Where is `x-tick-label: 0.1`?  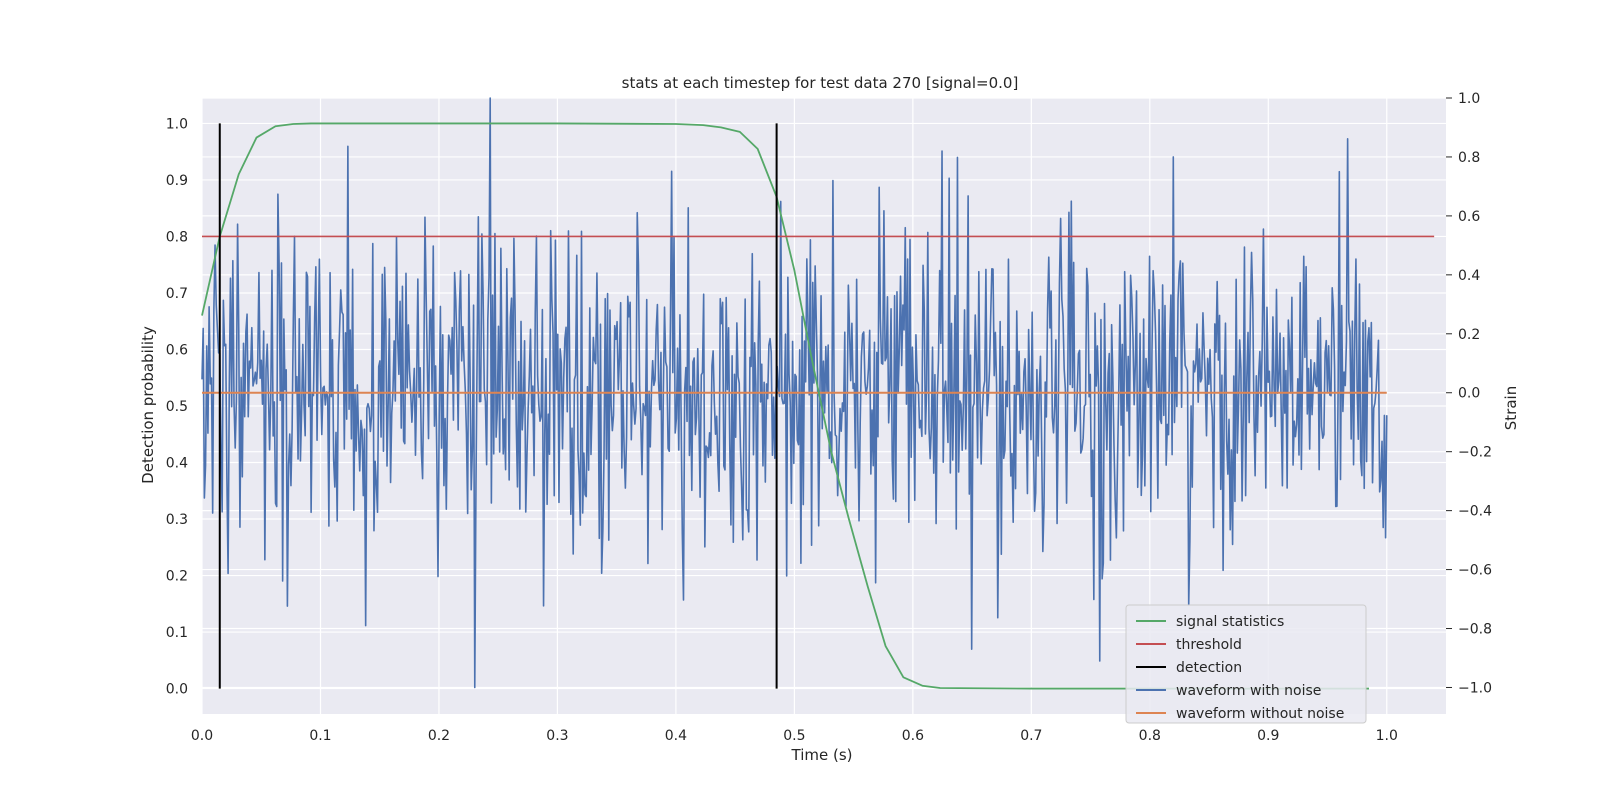
x-tick-label: 0.1 is located at coordinates (320, 736).